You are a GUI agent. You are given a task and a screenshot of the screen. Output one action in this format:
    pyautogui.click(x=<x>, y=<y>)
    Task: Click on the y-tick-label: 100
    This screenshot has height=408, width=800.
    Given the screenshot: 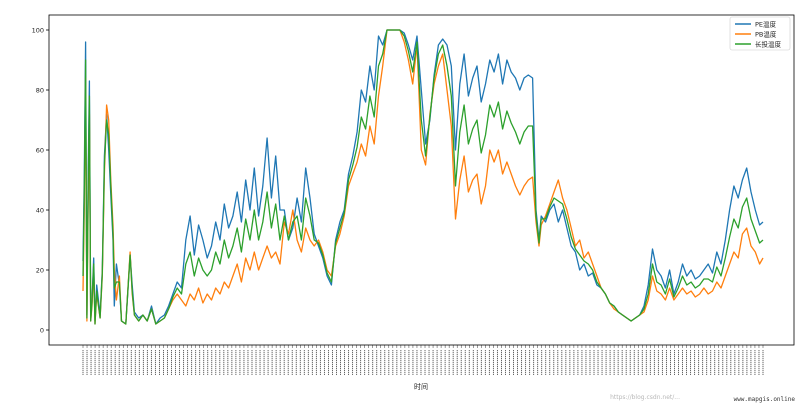 What is the action you would take?
    pyautogui.click(x=38, y=30)
    